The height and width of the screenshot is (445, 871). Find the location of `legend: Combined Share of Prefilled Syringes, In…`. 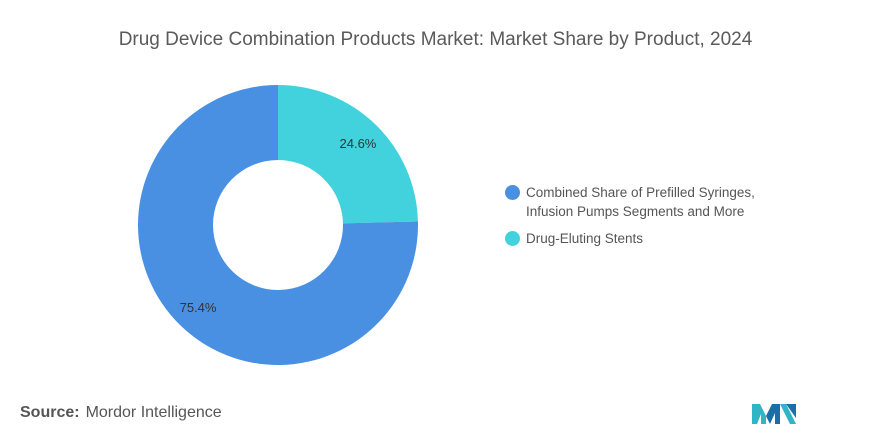

legend: Combined Share of Prefilled Syringes, In… is located at coordinates (655, 219).